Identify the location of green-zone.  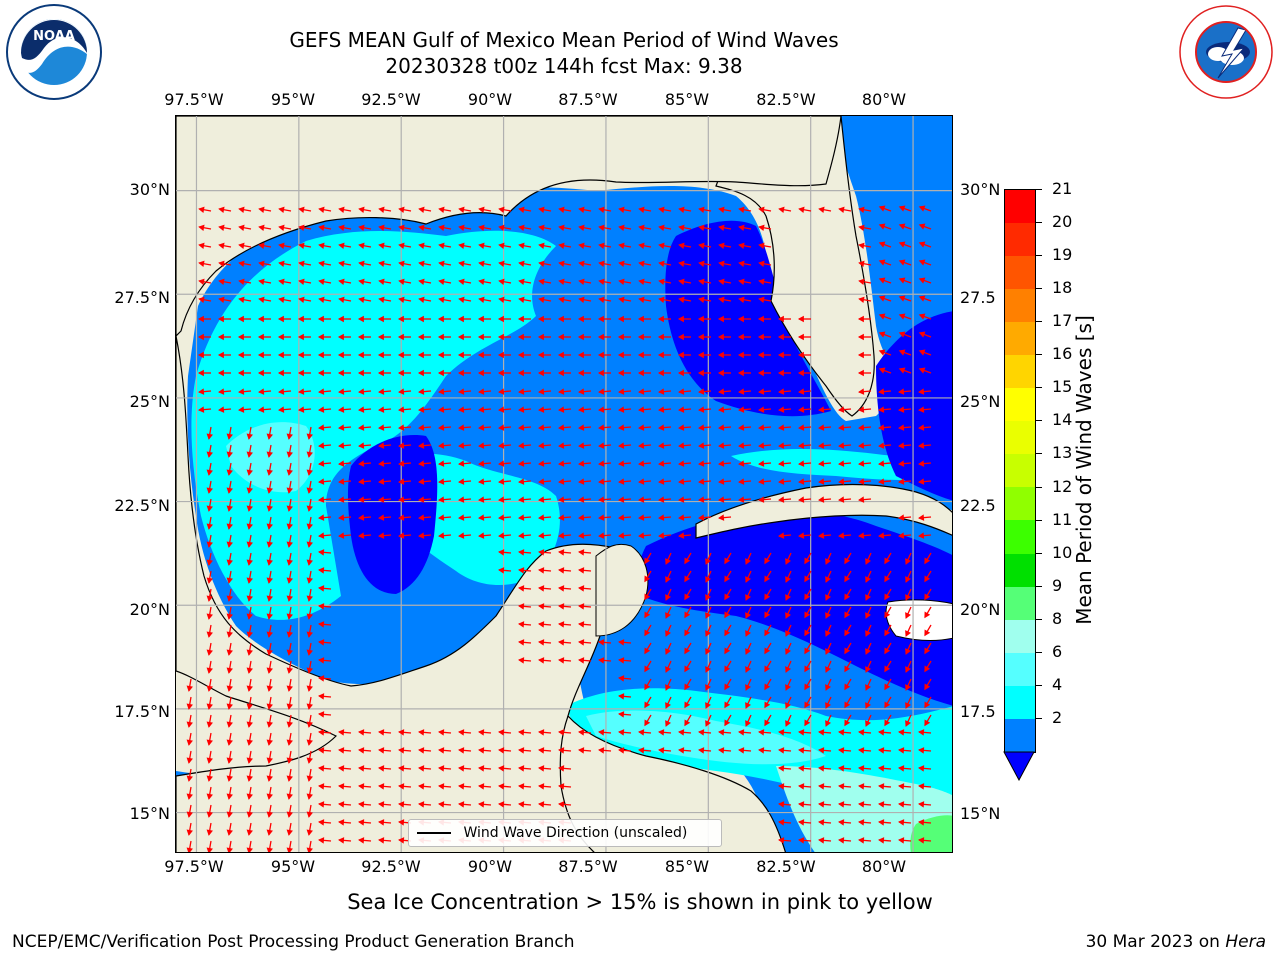
(931, 833).